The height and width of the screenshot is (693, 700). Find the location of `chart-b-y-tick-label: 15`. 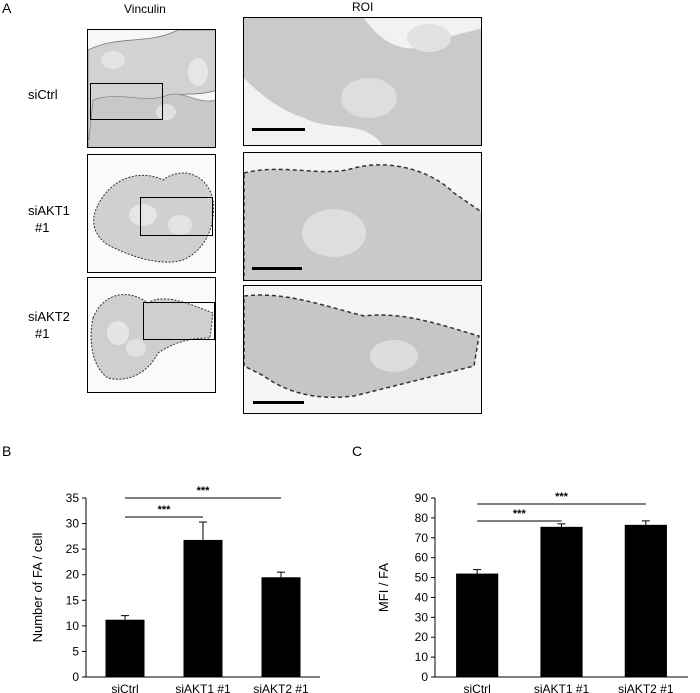

chart-b-y-tick-label: 15 is located at coordinates (73, 600).